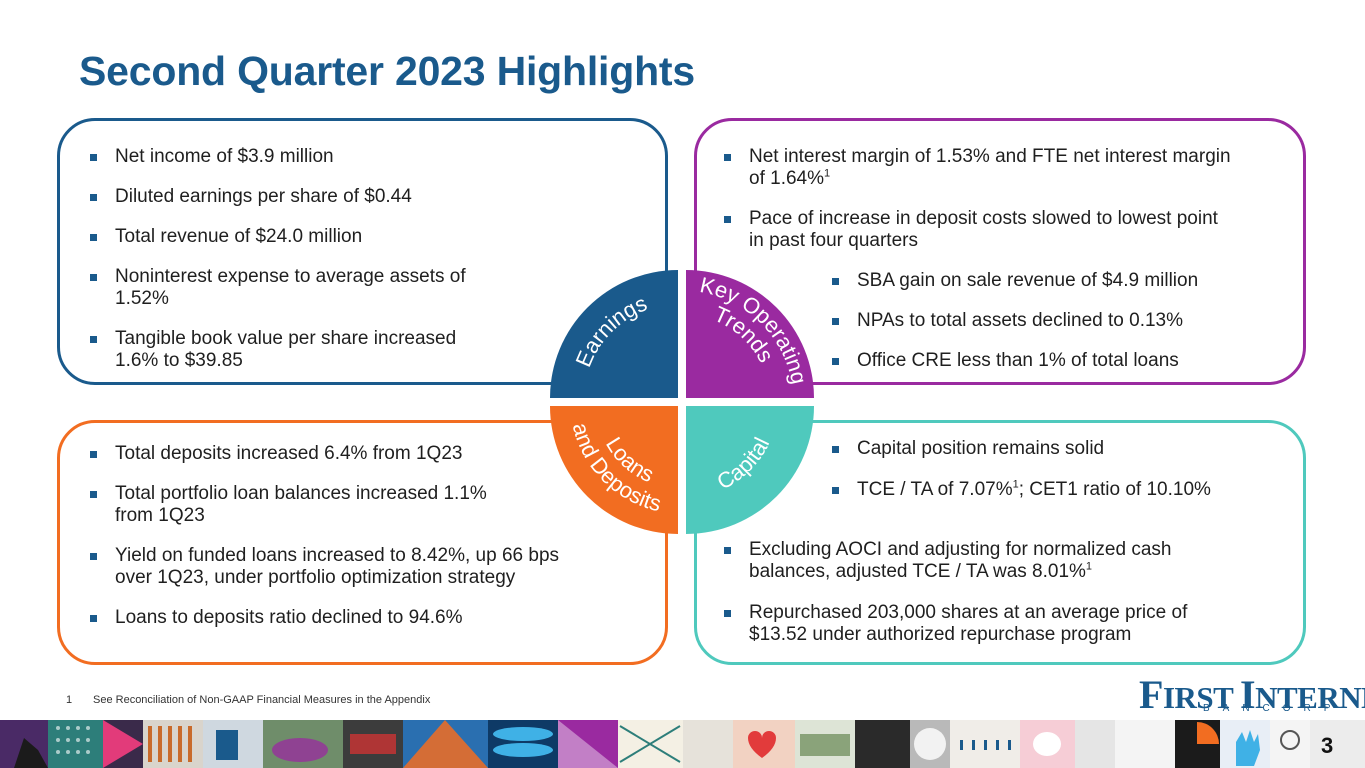 The image size is (1365, 768). What do you see at coordinates (179, 360) in the screenshot?
I see `bullet-text: 1.6% to $39.85` at bounding box center [179, 360].